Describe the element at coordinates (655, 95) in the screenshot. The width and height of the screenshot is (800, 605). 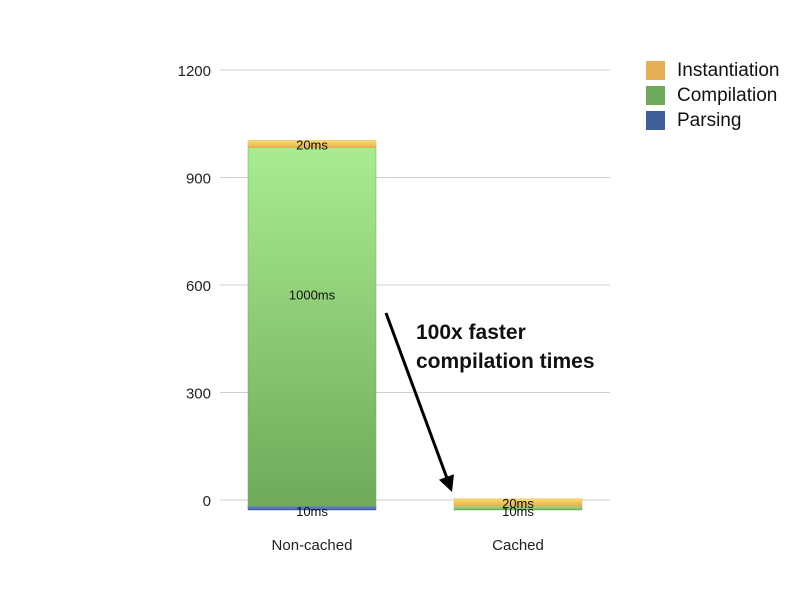
I see `legend-swatch-compilation` at that location.